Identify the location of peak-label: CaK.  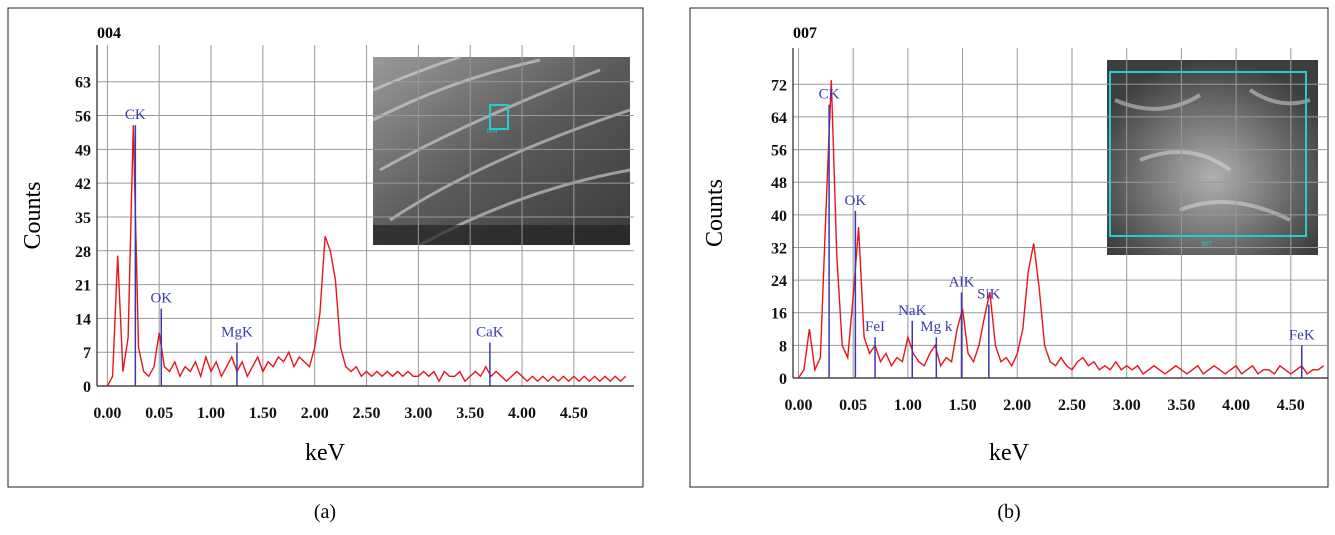
(490, 333).